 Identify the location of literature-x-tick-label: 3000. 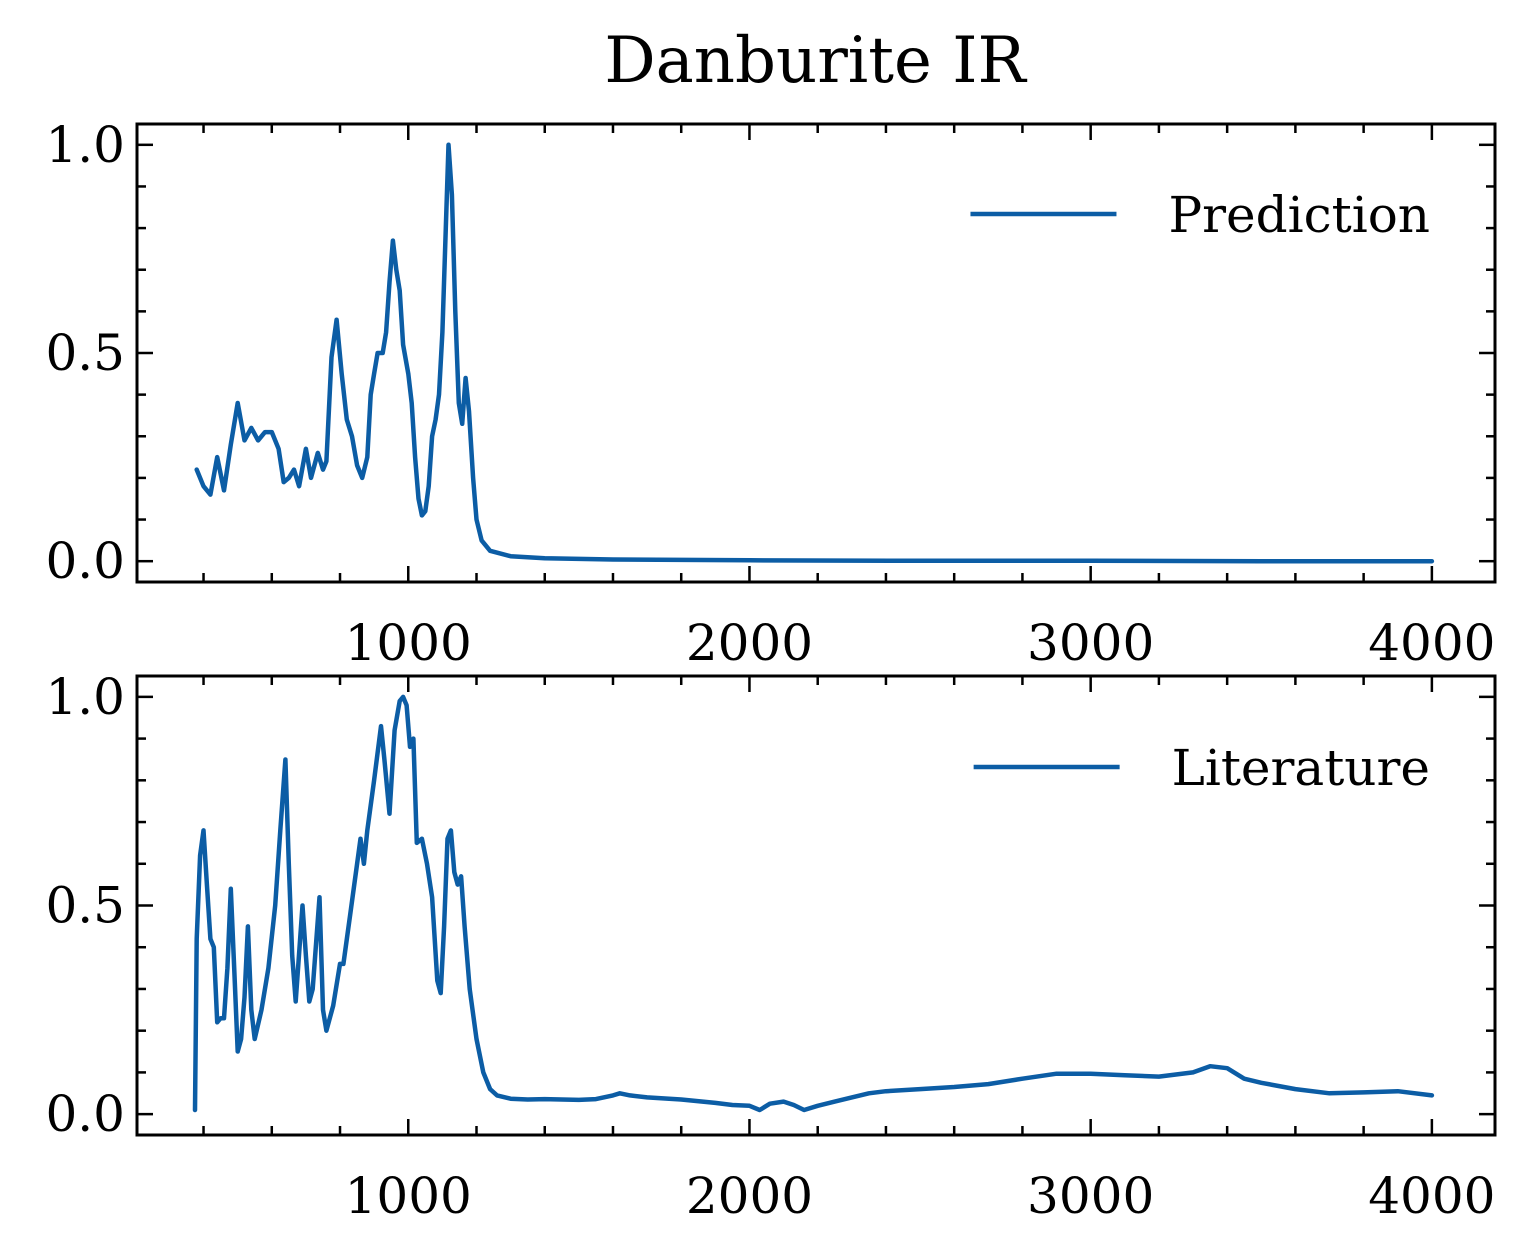
(1090, 1196).